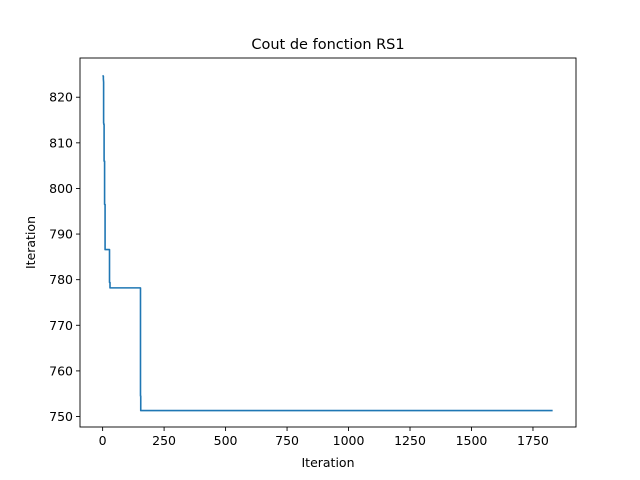  Describe the element at coordinates (61, 370) in the screenshot. I see `y-tick-label: 760` at that location.